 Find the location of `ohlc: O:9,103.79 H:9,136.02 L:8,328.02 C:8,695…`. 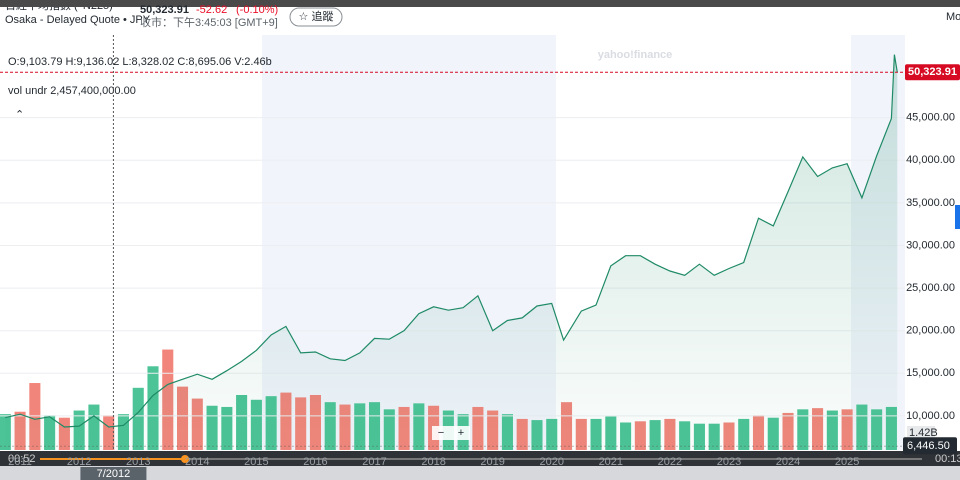

ohlc: O:9,103.79 H:9,136.02 L:8,328.02 C:8,695… is located at coordinates (140, 62).